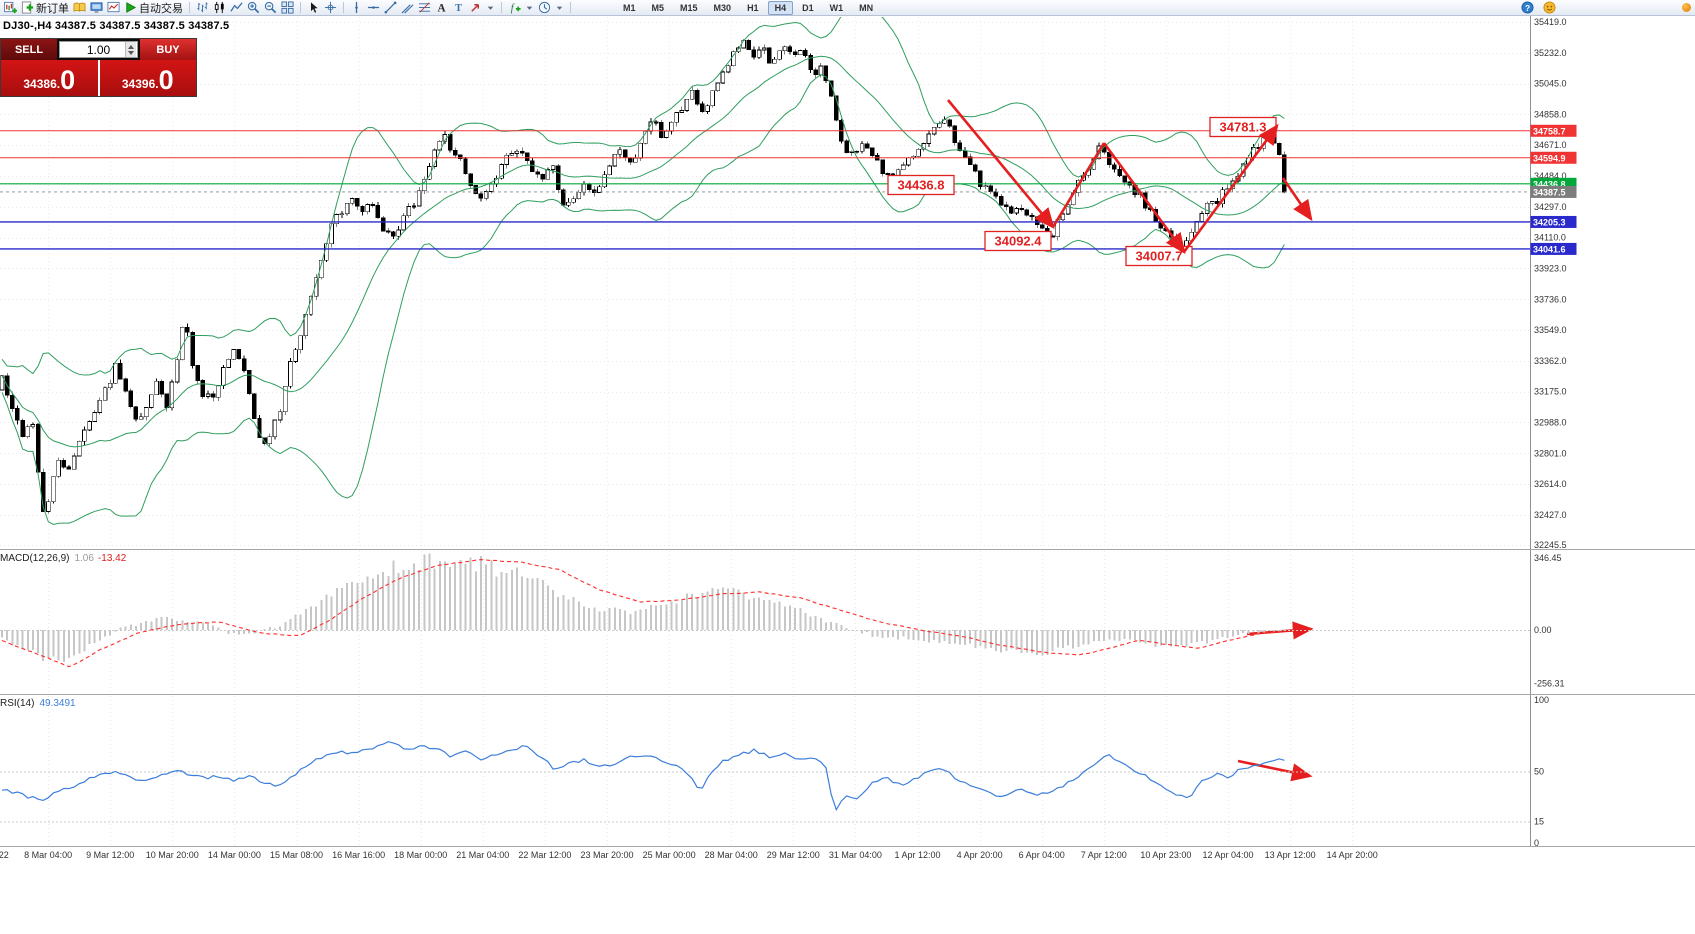 The image size is (1695, 934). I want to click on channel-button, so click(407, 7).